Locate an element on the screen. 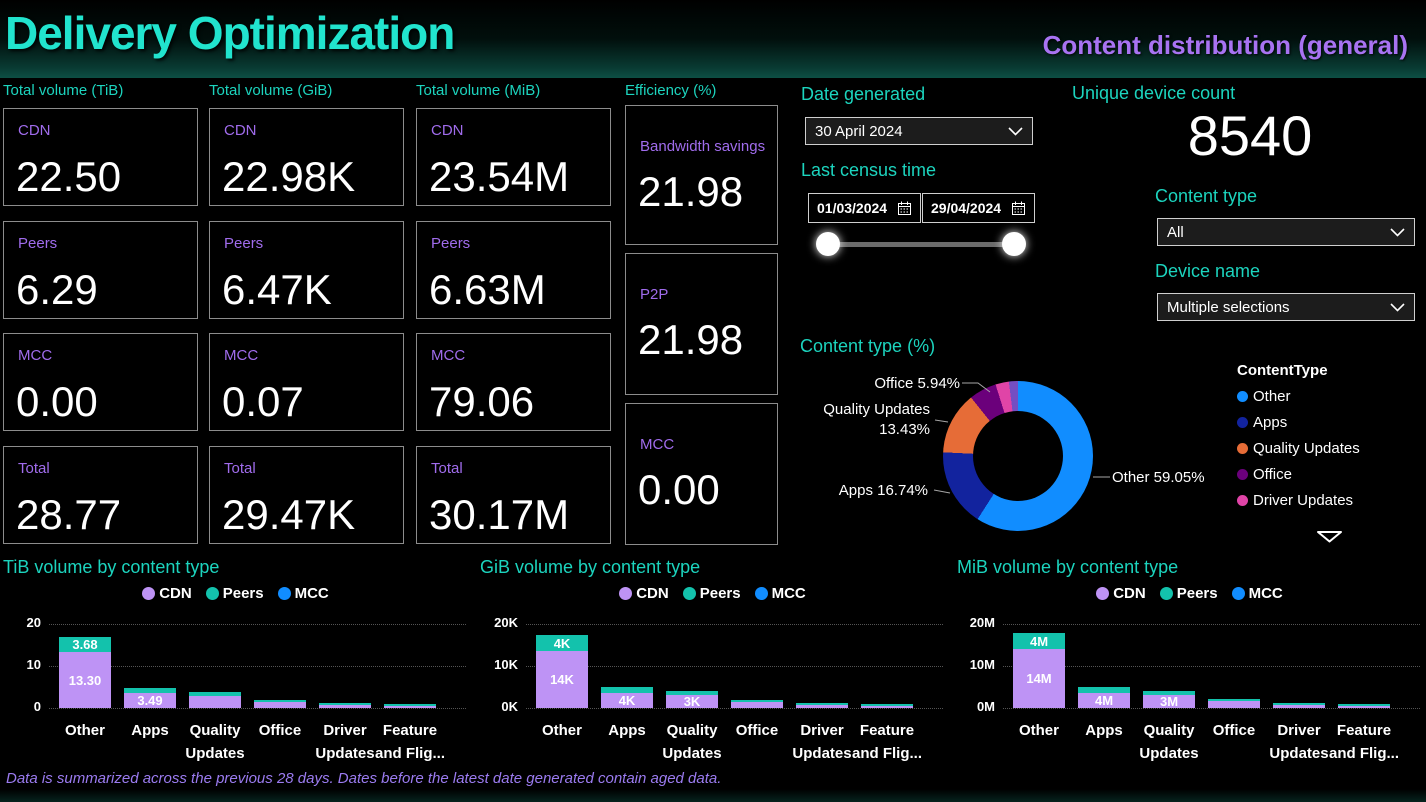 Image resolution: width=1426 pixels, height=802 pixels. legend-label: Apps is located at coordinates (1270, 422).